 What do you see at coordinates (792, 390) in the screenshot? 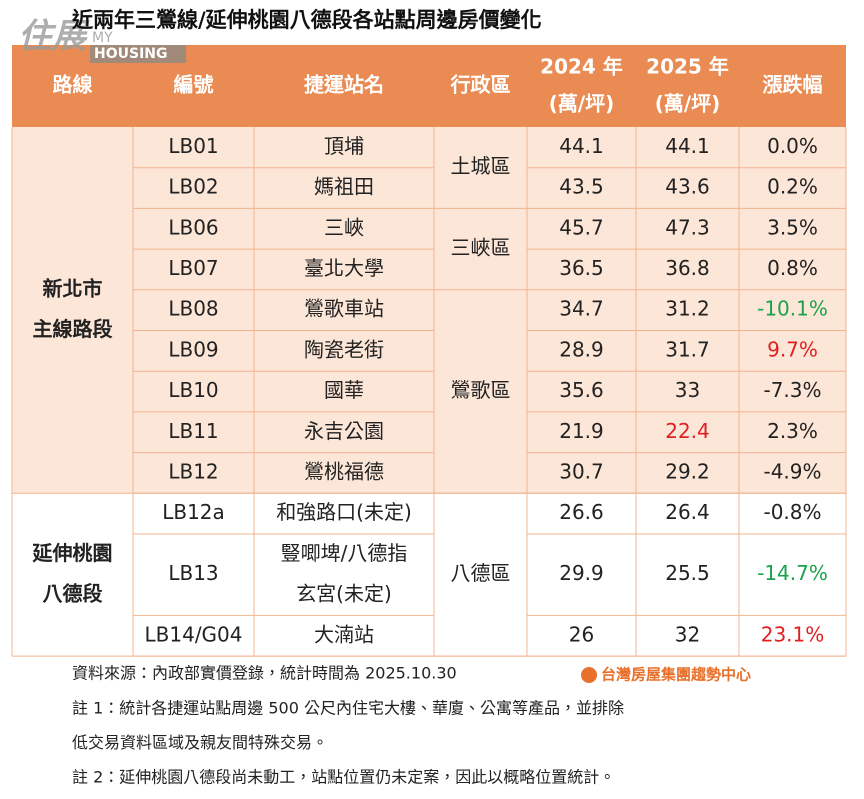
I see `cell-change: -7.3%` at bounding box center [792, 390].